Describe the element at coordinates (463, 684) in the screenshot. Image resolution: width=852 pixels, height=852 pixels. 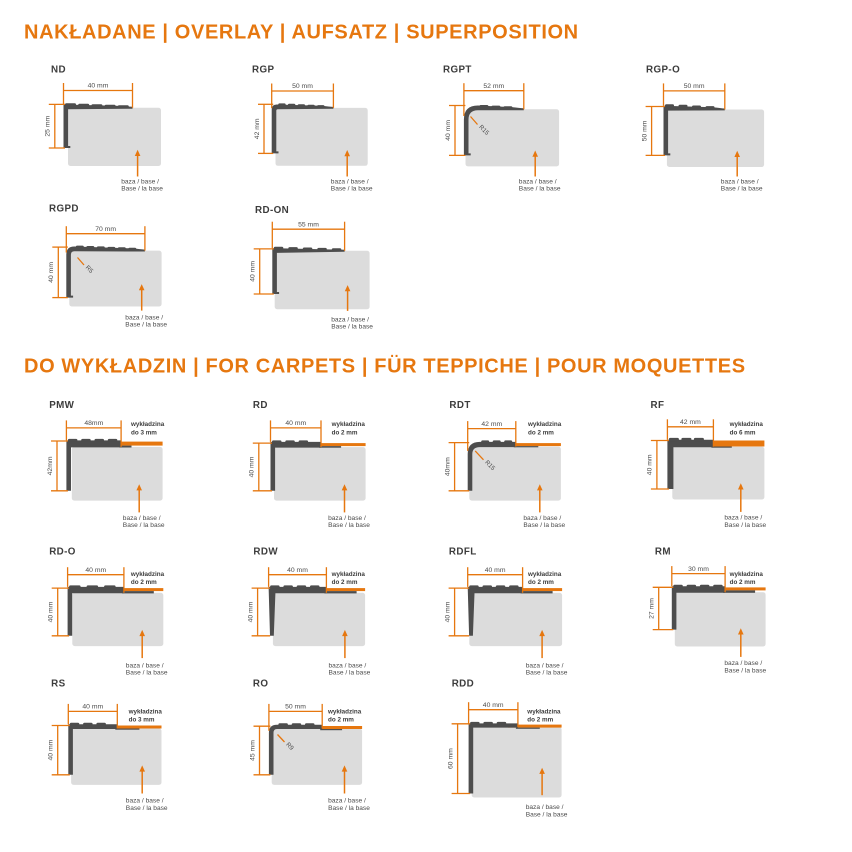
I see `svg-text: RDD` at that location.